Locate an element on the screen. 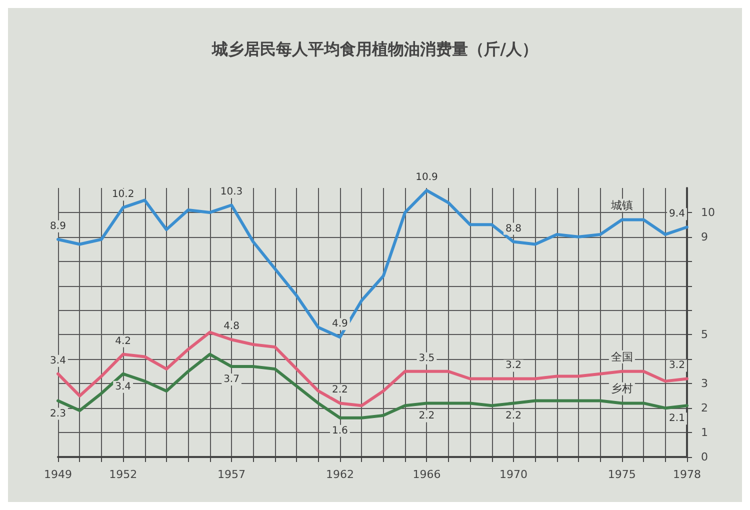  data-label: 10.2 is located at coordinates (123, 194).